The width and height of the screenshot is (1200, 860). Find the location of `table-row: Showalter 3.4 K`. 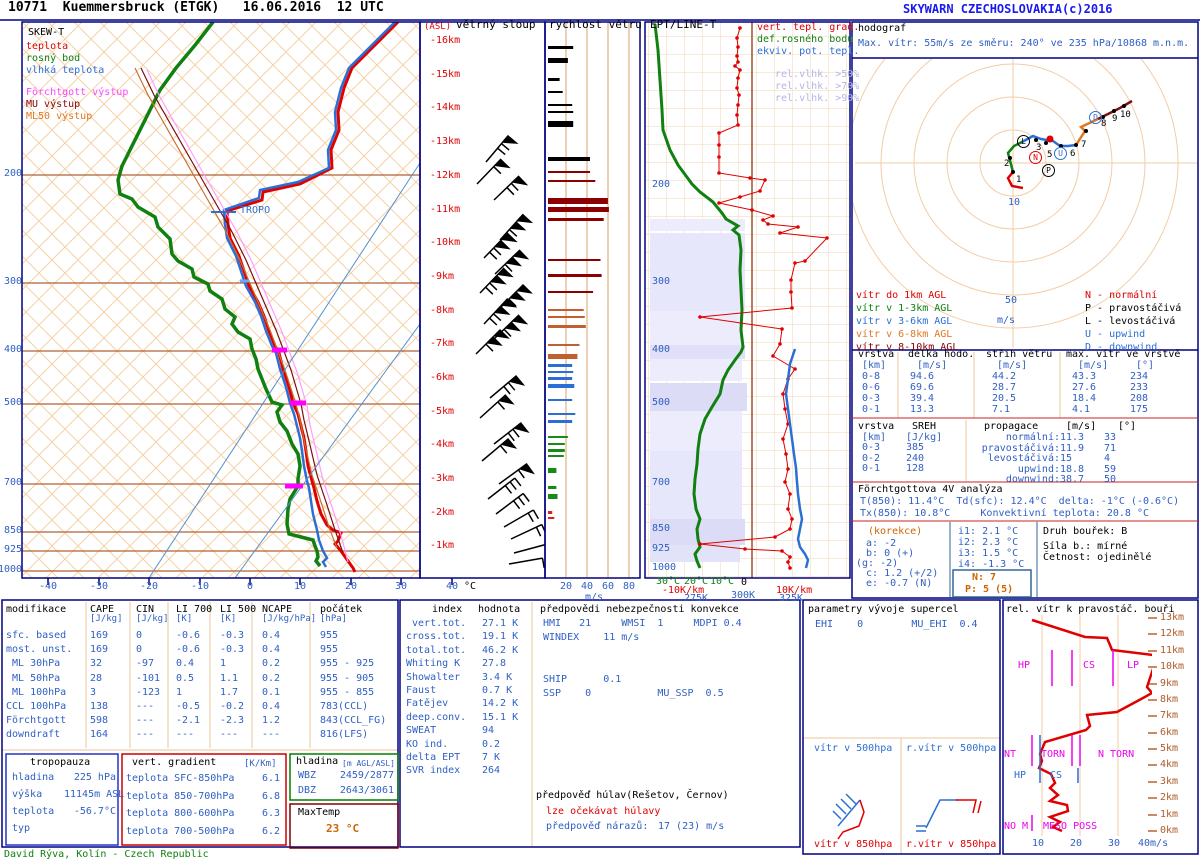

table-row: Showalter 3.4 K is located at coordinates (473, 678).